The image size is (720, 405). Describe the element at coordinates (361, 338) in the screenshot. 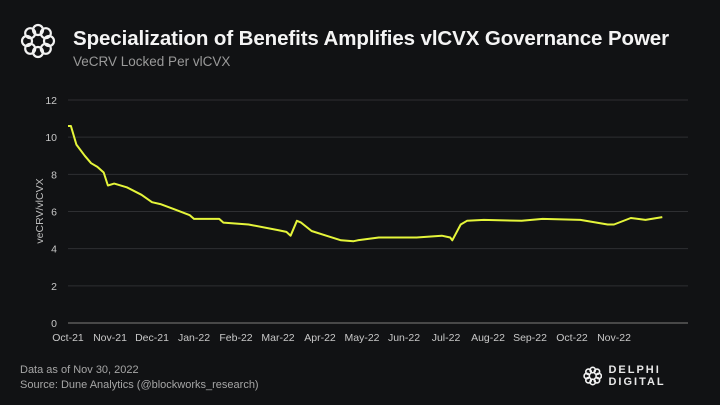

I see `x-tick-label: May-22` at that location.